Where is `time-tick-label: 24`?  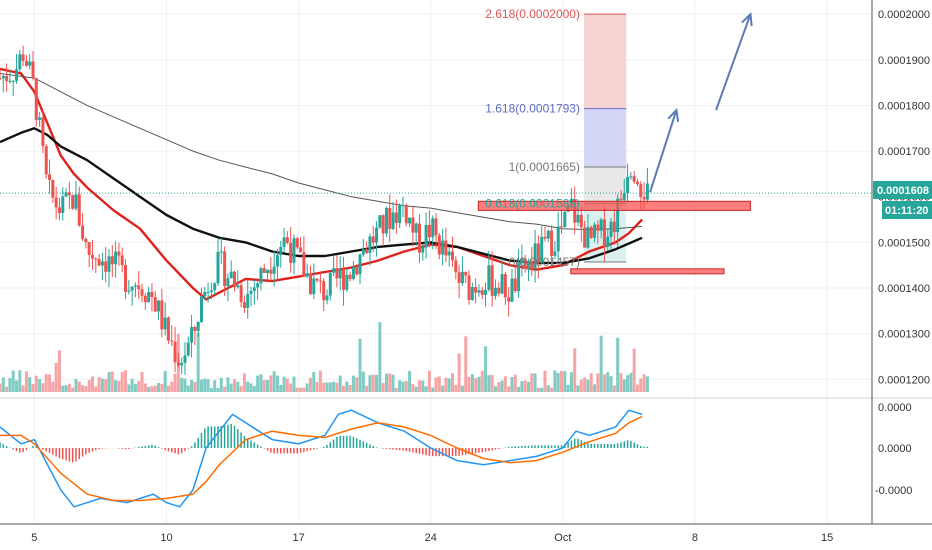 time-tick-label: 24 is located at coordinates (431, 538).